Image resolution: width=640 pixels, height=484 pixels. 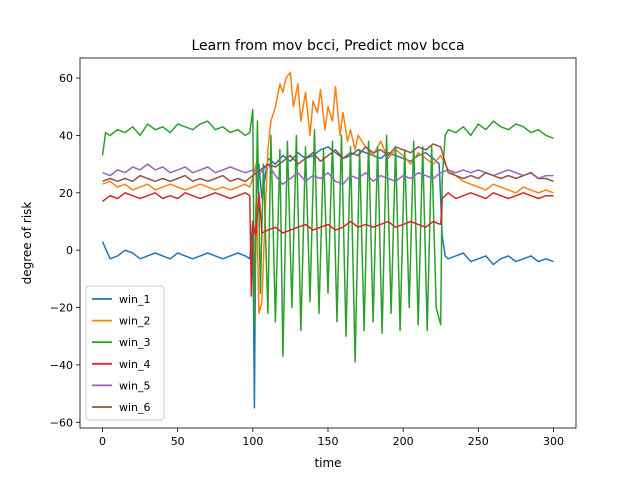 I want to click on legend-label-win_4: win_4, so click(x=135, y=364).